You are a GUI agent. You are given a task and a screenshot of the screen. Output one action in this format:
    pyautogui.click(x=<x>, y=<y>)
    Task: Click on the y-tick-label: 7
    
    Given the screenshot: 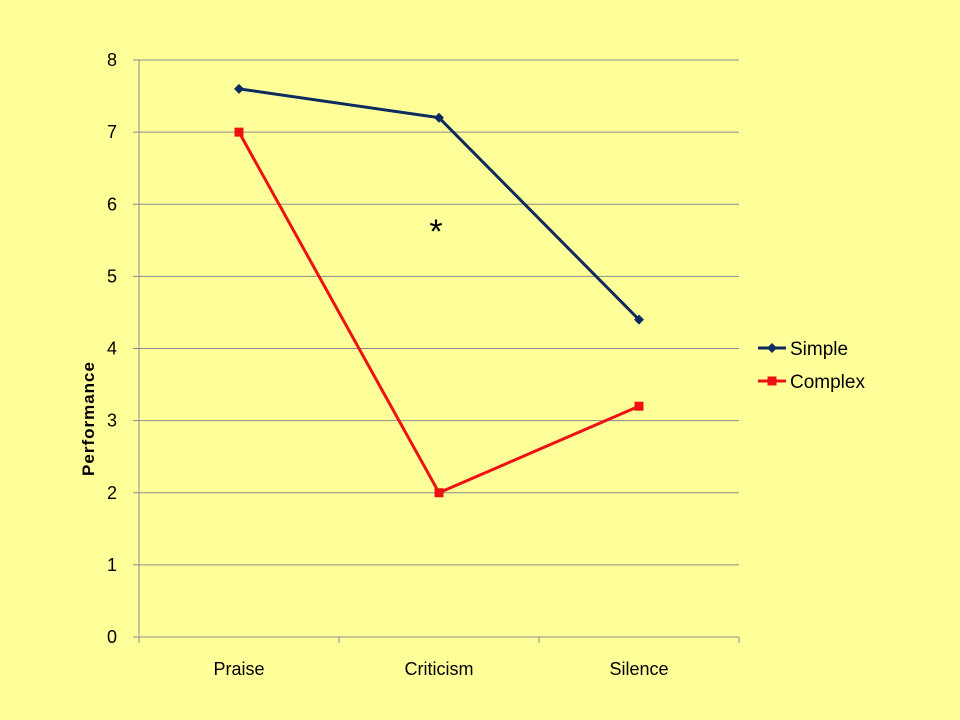 What is the action you would take?
    pyautogui.click(x=112, y=132)
    